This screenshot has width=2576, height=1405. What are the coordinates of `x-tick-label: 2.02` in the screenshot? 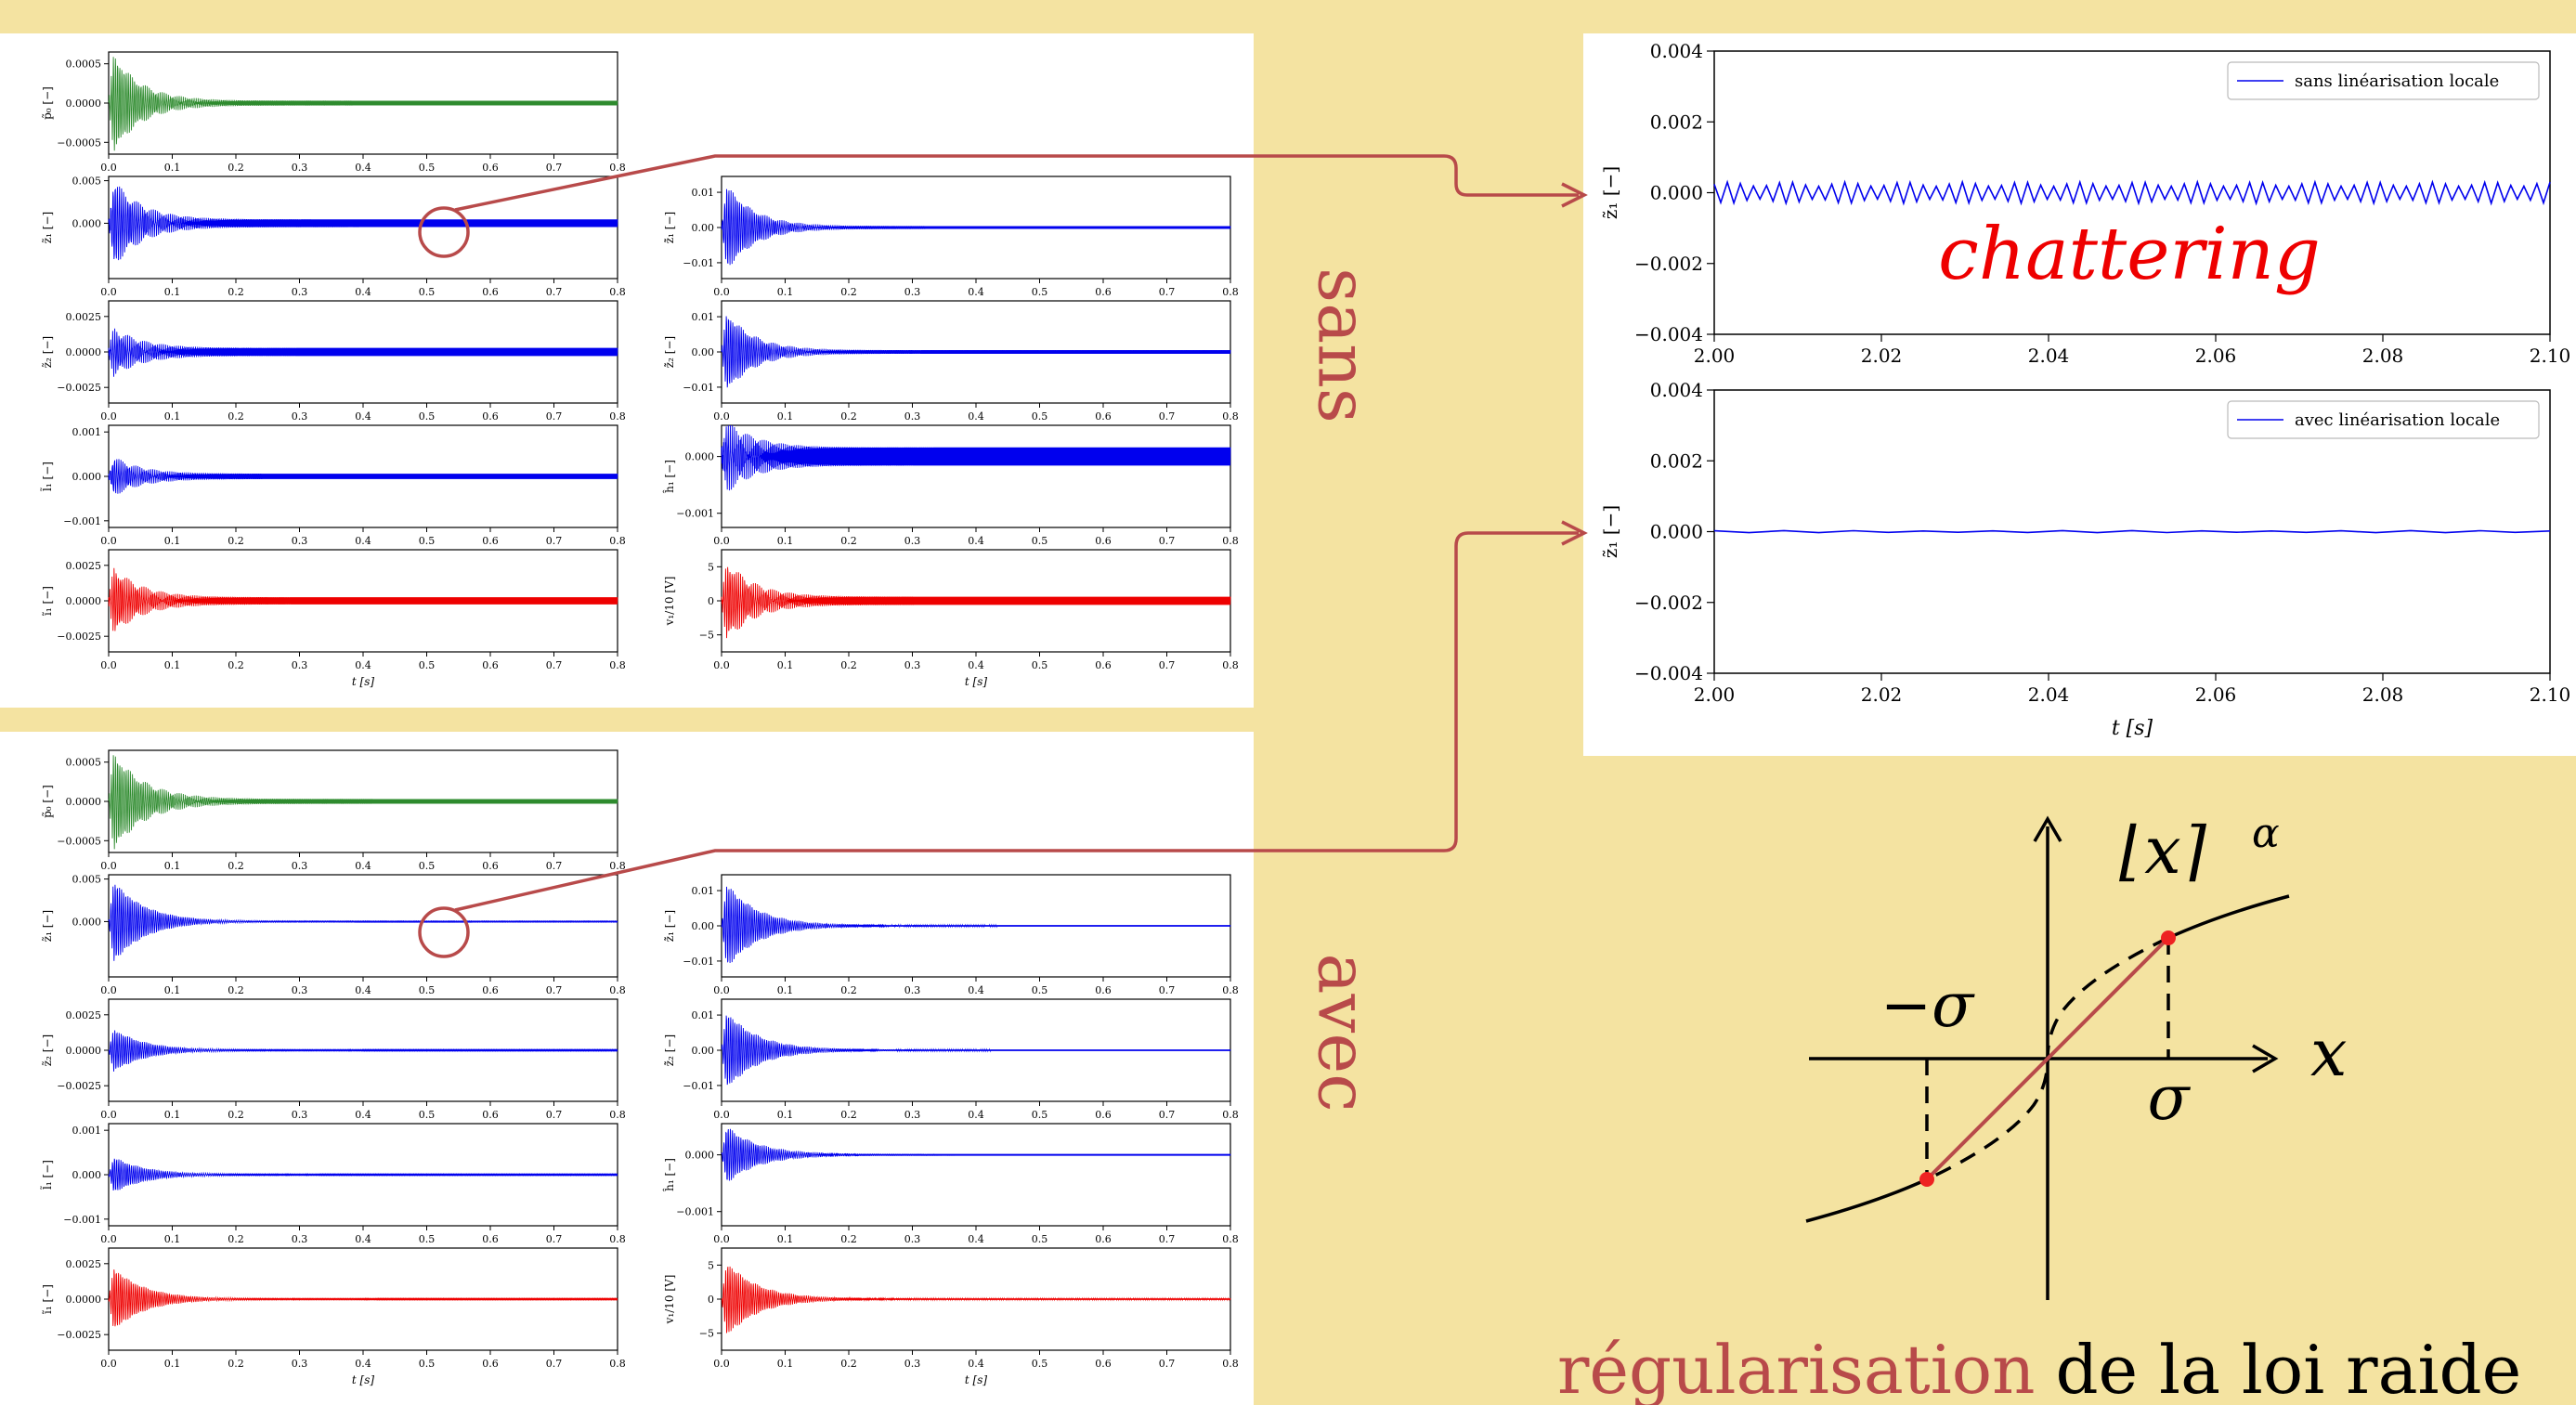 It's located at (1882, 695).